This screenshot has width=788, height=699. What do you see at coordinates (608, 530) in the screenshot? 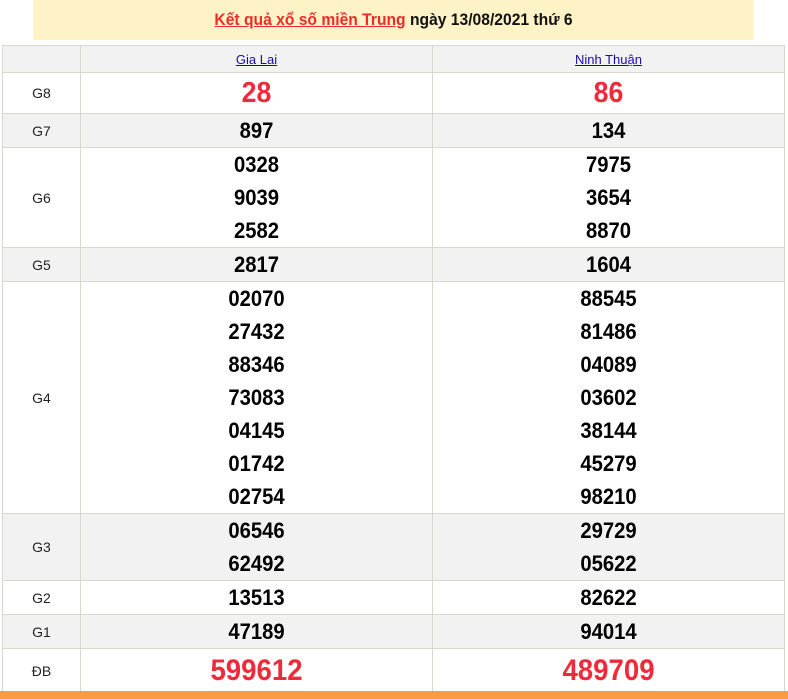
I see `prize-number: 29729` at bounding box center [608, 530].